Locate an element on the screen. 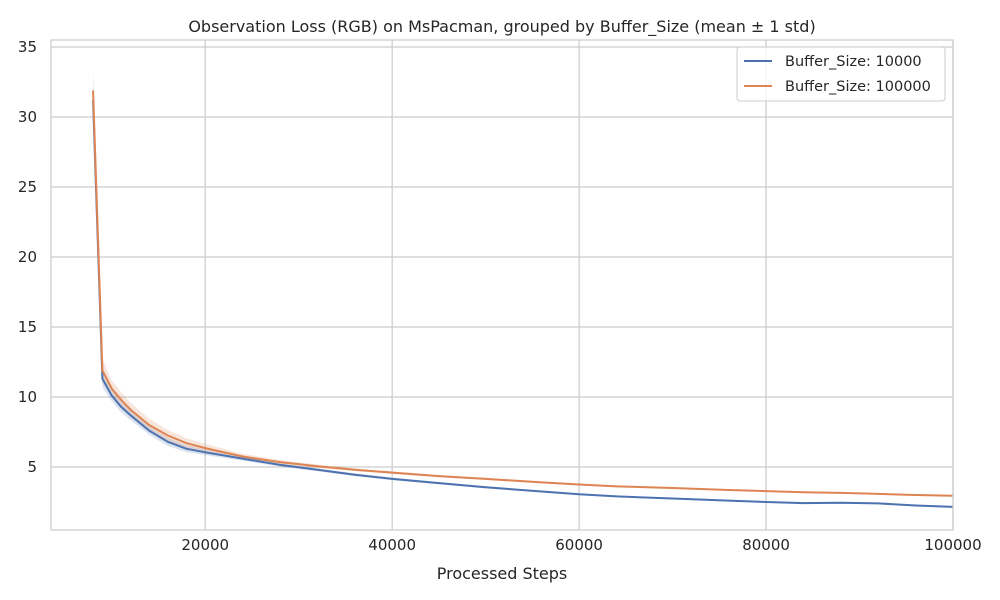 The image size is (1000, 600). legend-label-2: Buffer_Size: 100000 is located at coordinates (858, 87).